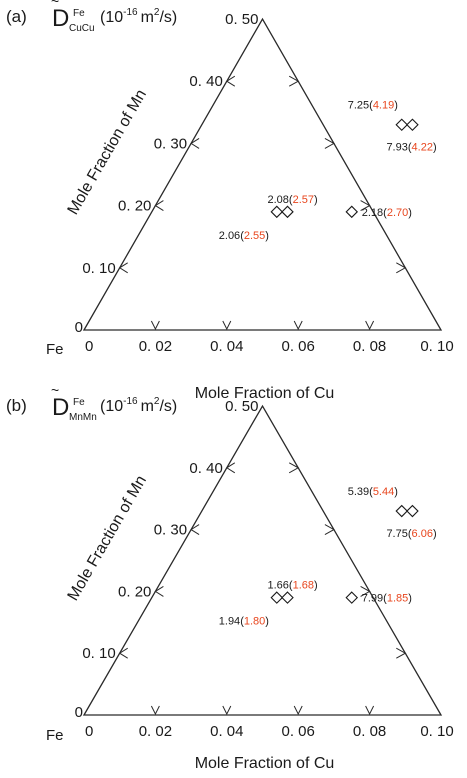 Image resolution: width=467 pixels, height=778 pixels. What do you see at coordinates (277, 586) in the screenshot?
I see `data-point-value: 1.66` at bounding box center [277, 586].